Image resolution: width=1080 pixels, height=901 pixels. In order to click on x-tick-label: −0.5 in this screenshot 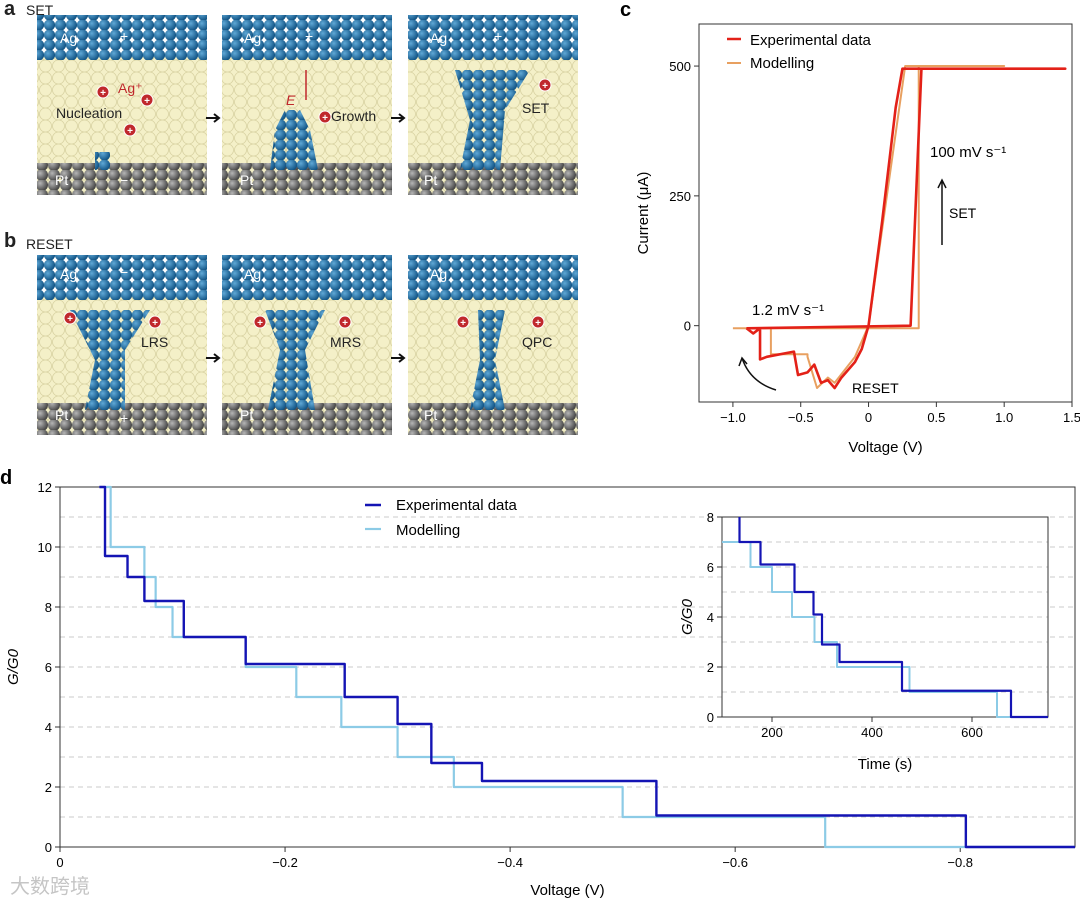, I will do `click(801, 417)`.